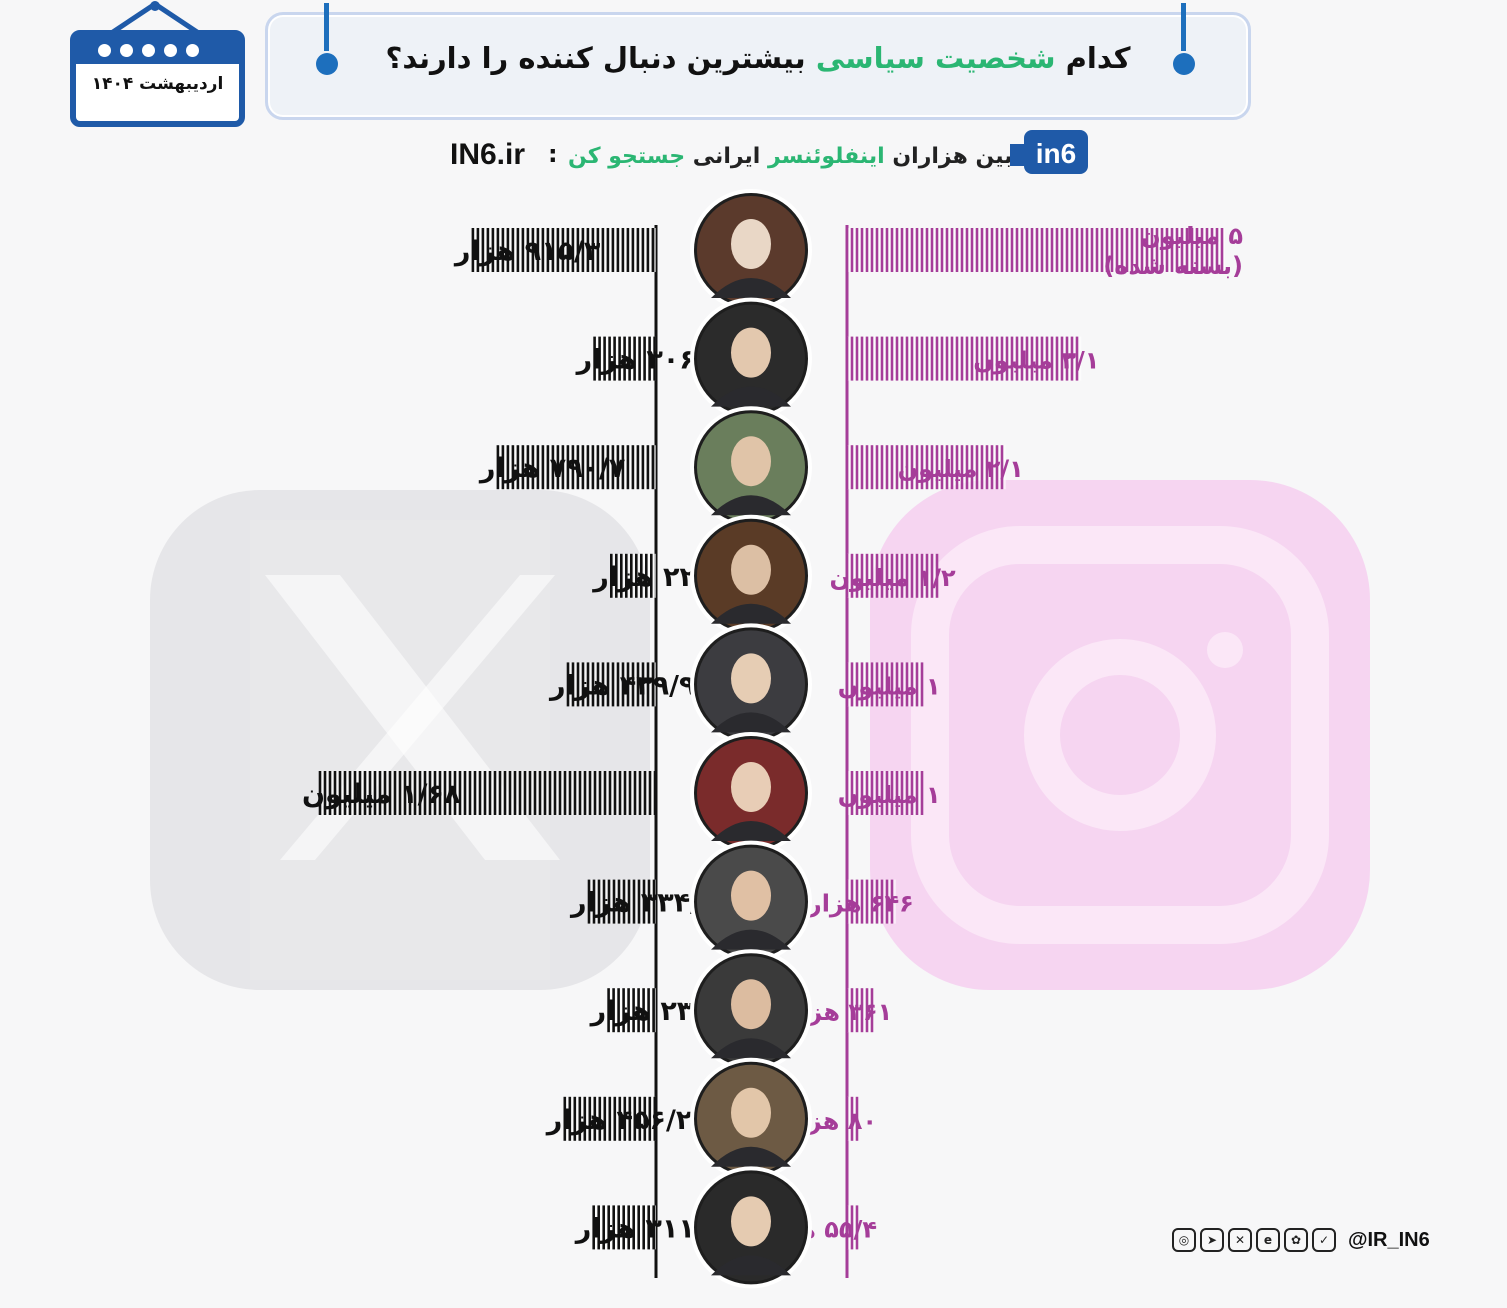 The height and width of the screenshot is (1308, 1507). I want to click on instagram-value-label-2: ۳/۱ میلیون, so click(1036, 361).